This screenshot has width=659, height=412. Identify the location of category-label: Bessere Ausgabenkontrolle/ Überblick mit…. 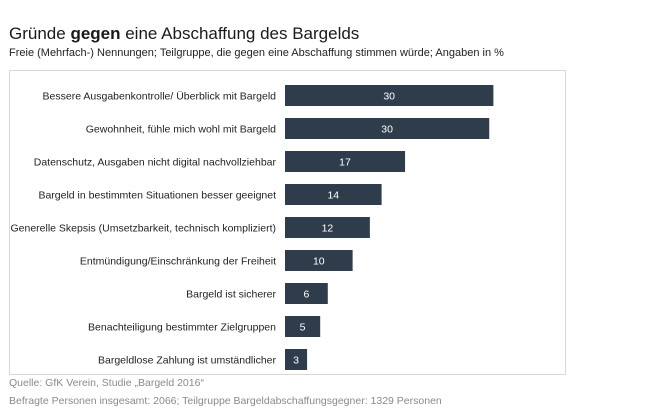
(160, 97).